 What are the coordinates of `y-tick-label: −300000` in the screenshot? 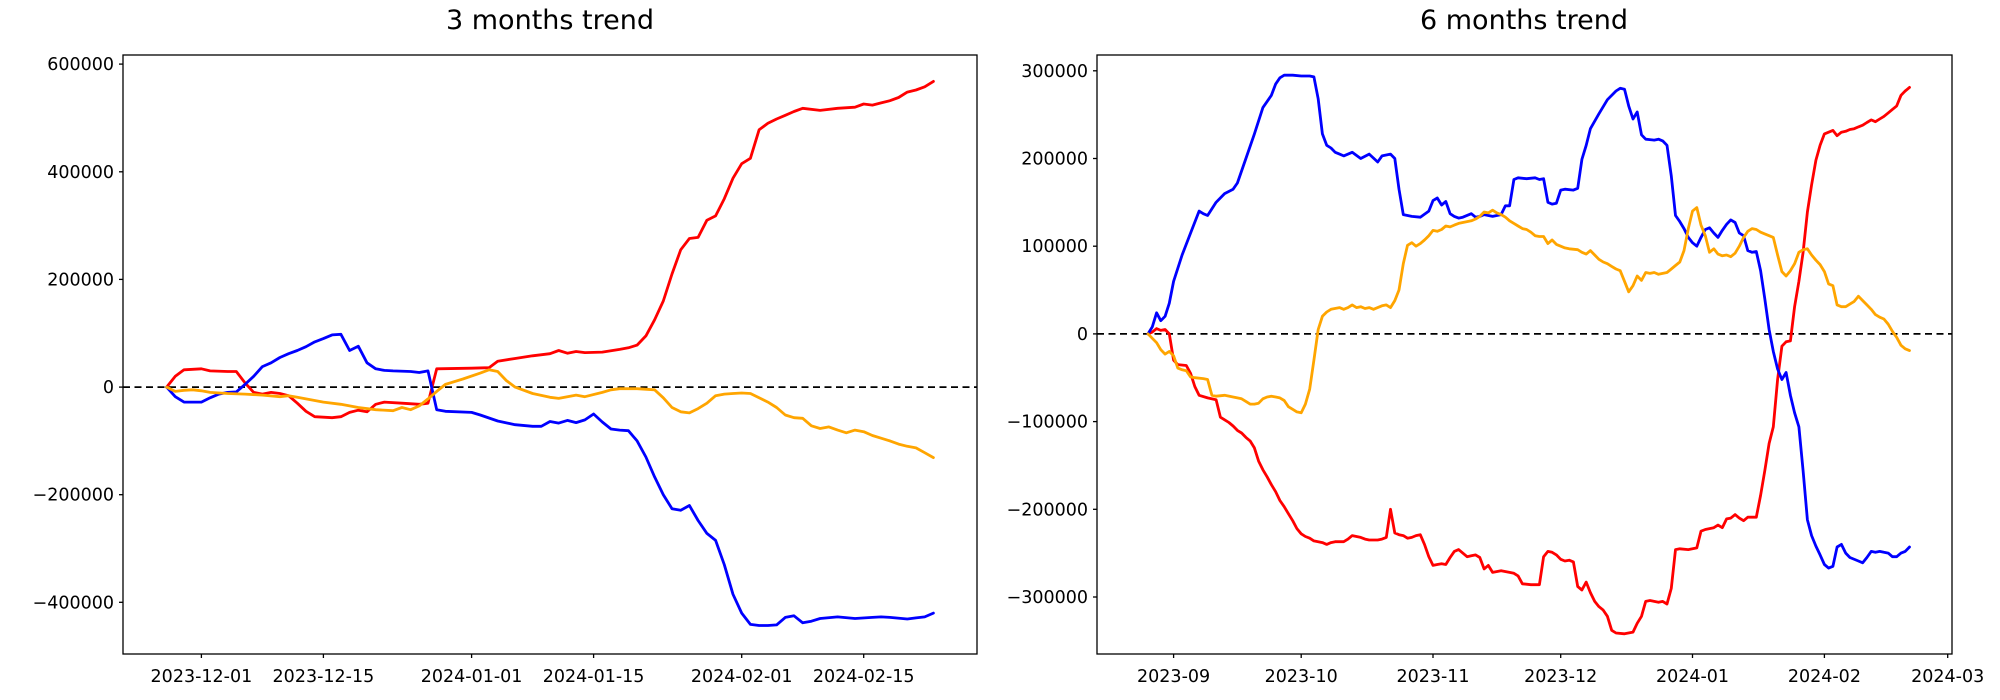 It's located at (1047, 598).